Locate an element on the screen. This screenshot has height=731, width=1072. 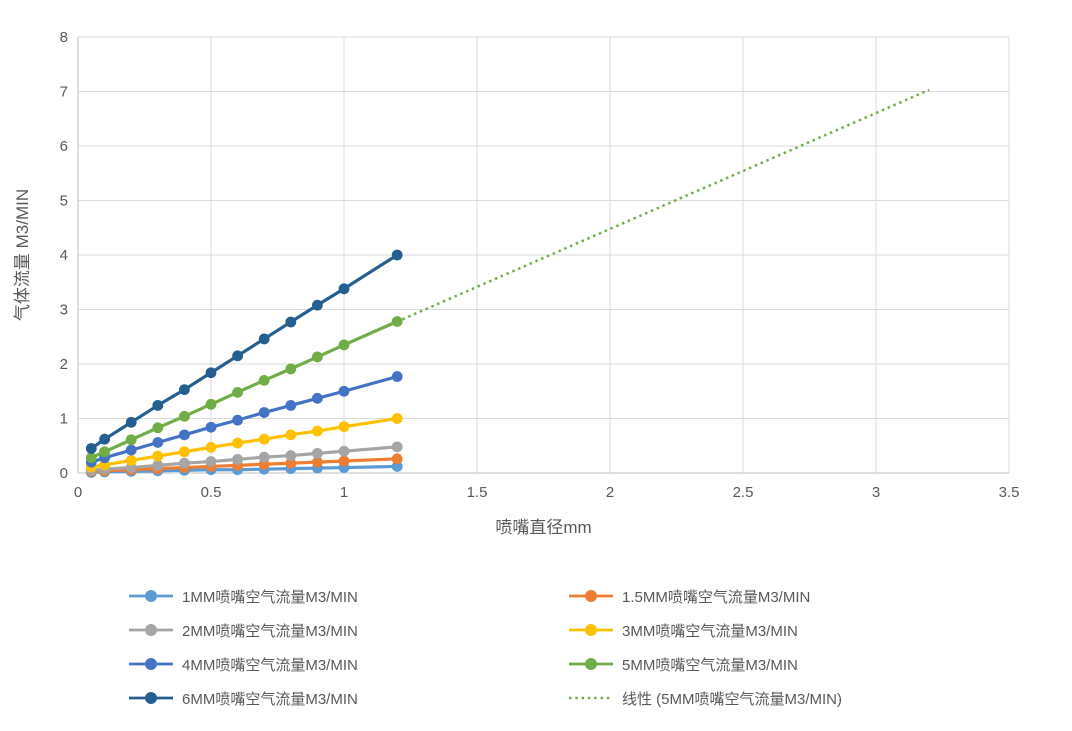
legend-entry: 5MM喷嘴空气流量M3/MIN is located at coordinates (788, 664).